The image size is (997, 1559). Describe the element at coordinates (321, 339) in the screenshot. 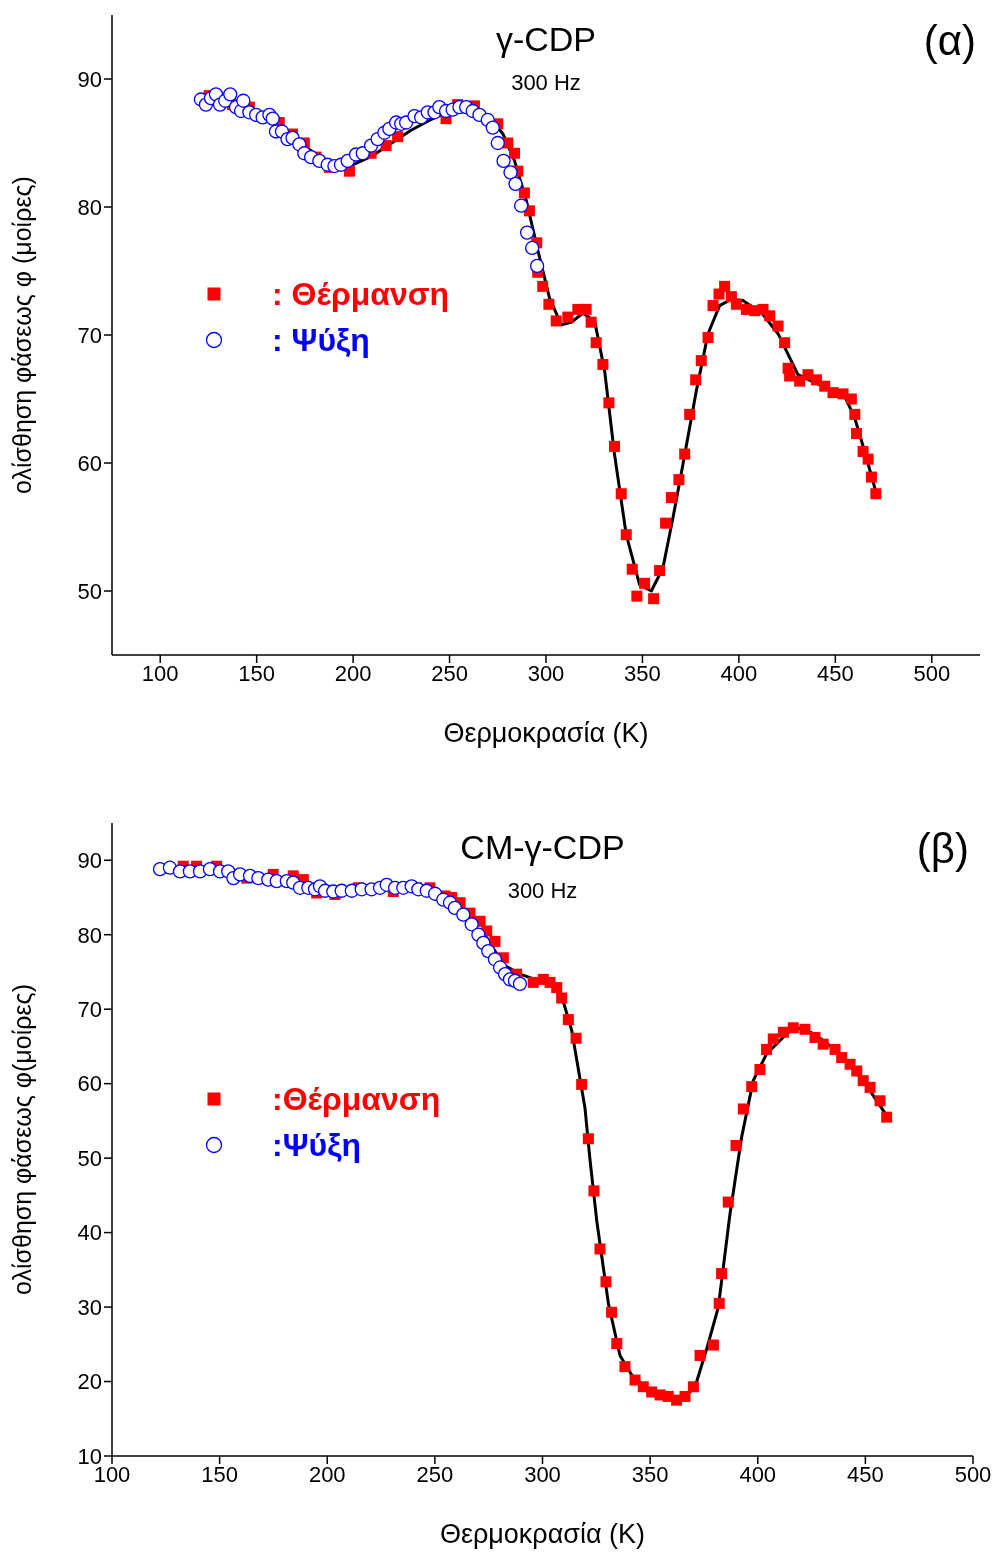

I see `legend-label: : Ψύξη` at that location.